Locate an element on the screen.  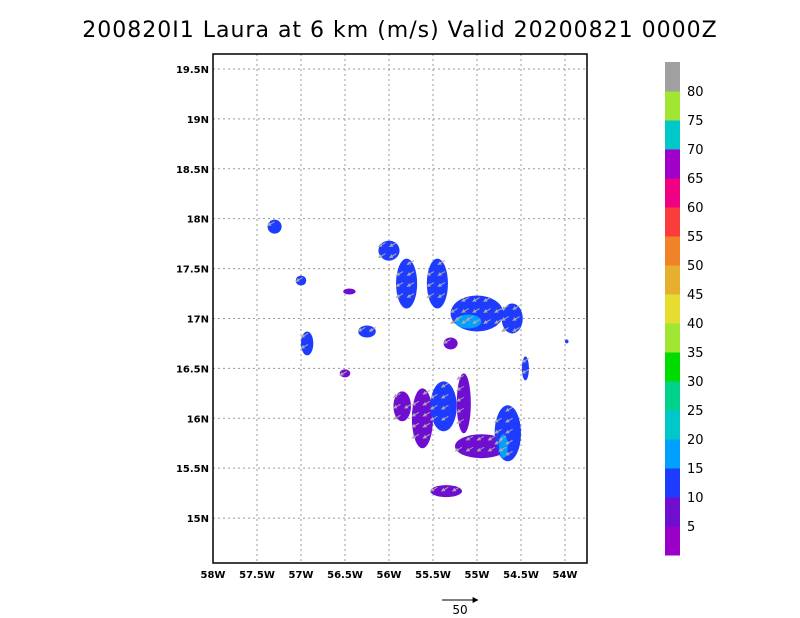
colorbar-label: 65 is located at coordinates (695, 179).